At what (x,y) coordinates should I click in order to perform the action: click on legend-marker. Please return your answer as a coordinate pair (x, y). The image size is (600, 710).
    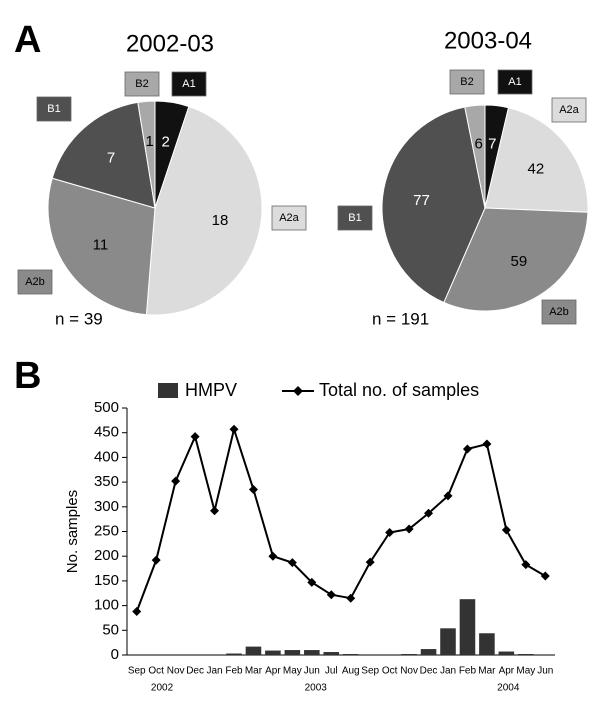
    Looking at the image, I should click on (298, 391).